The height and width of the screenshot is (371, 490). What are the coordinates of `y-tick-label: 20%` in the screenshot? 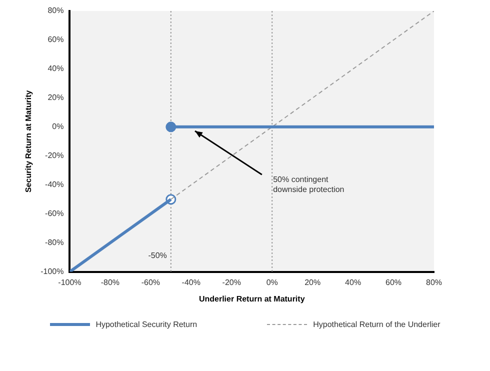 It's located at (56, 97).